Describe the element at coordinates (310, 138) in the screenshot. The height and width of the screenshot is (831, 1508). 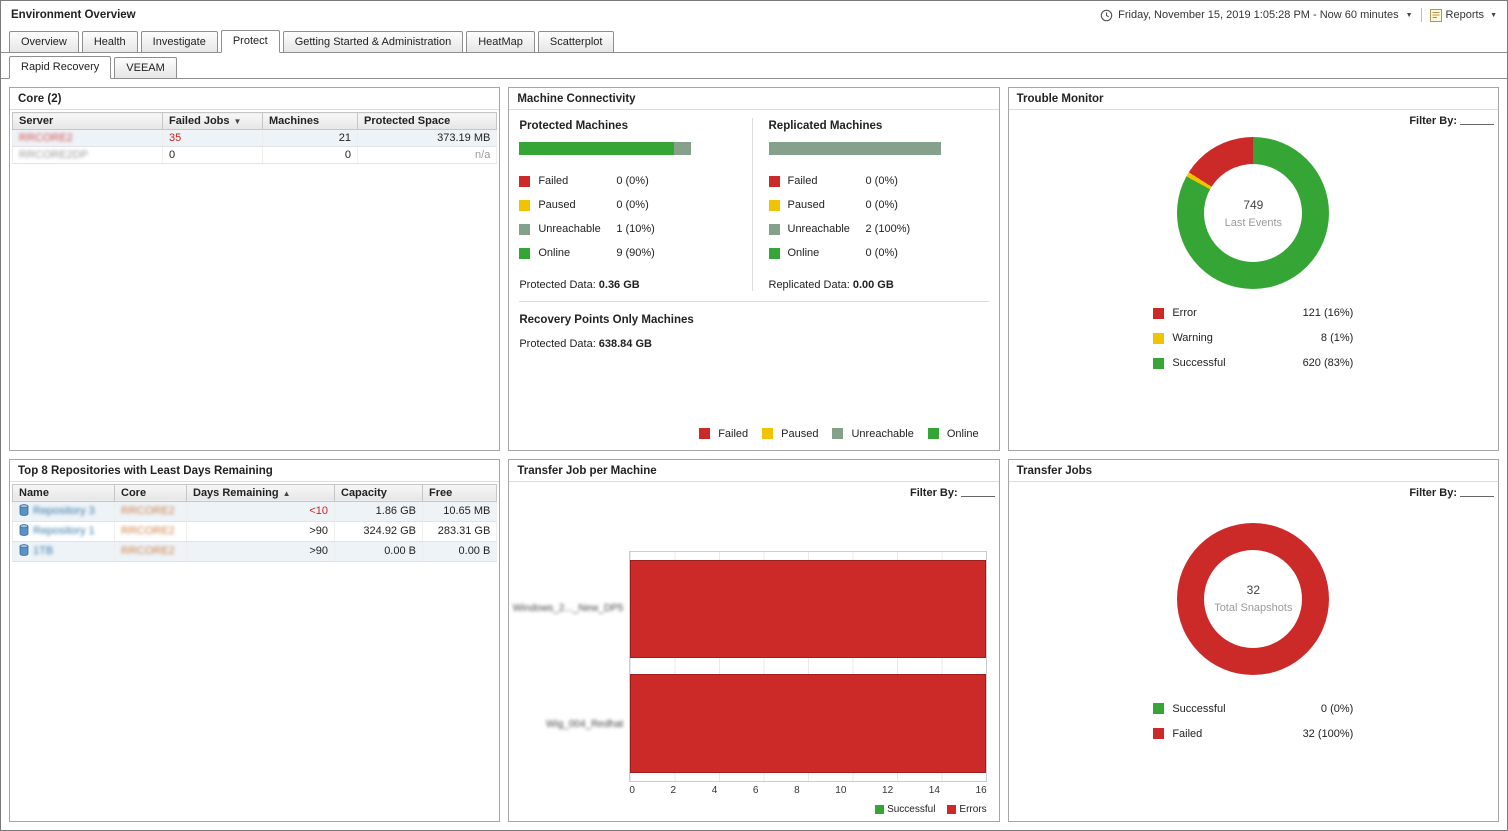
I see `machines-value: 21` at that location.